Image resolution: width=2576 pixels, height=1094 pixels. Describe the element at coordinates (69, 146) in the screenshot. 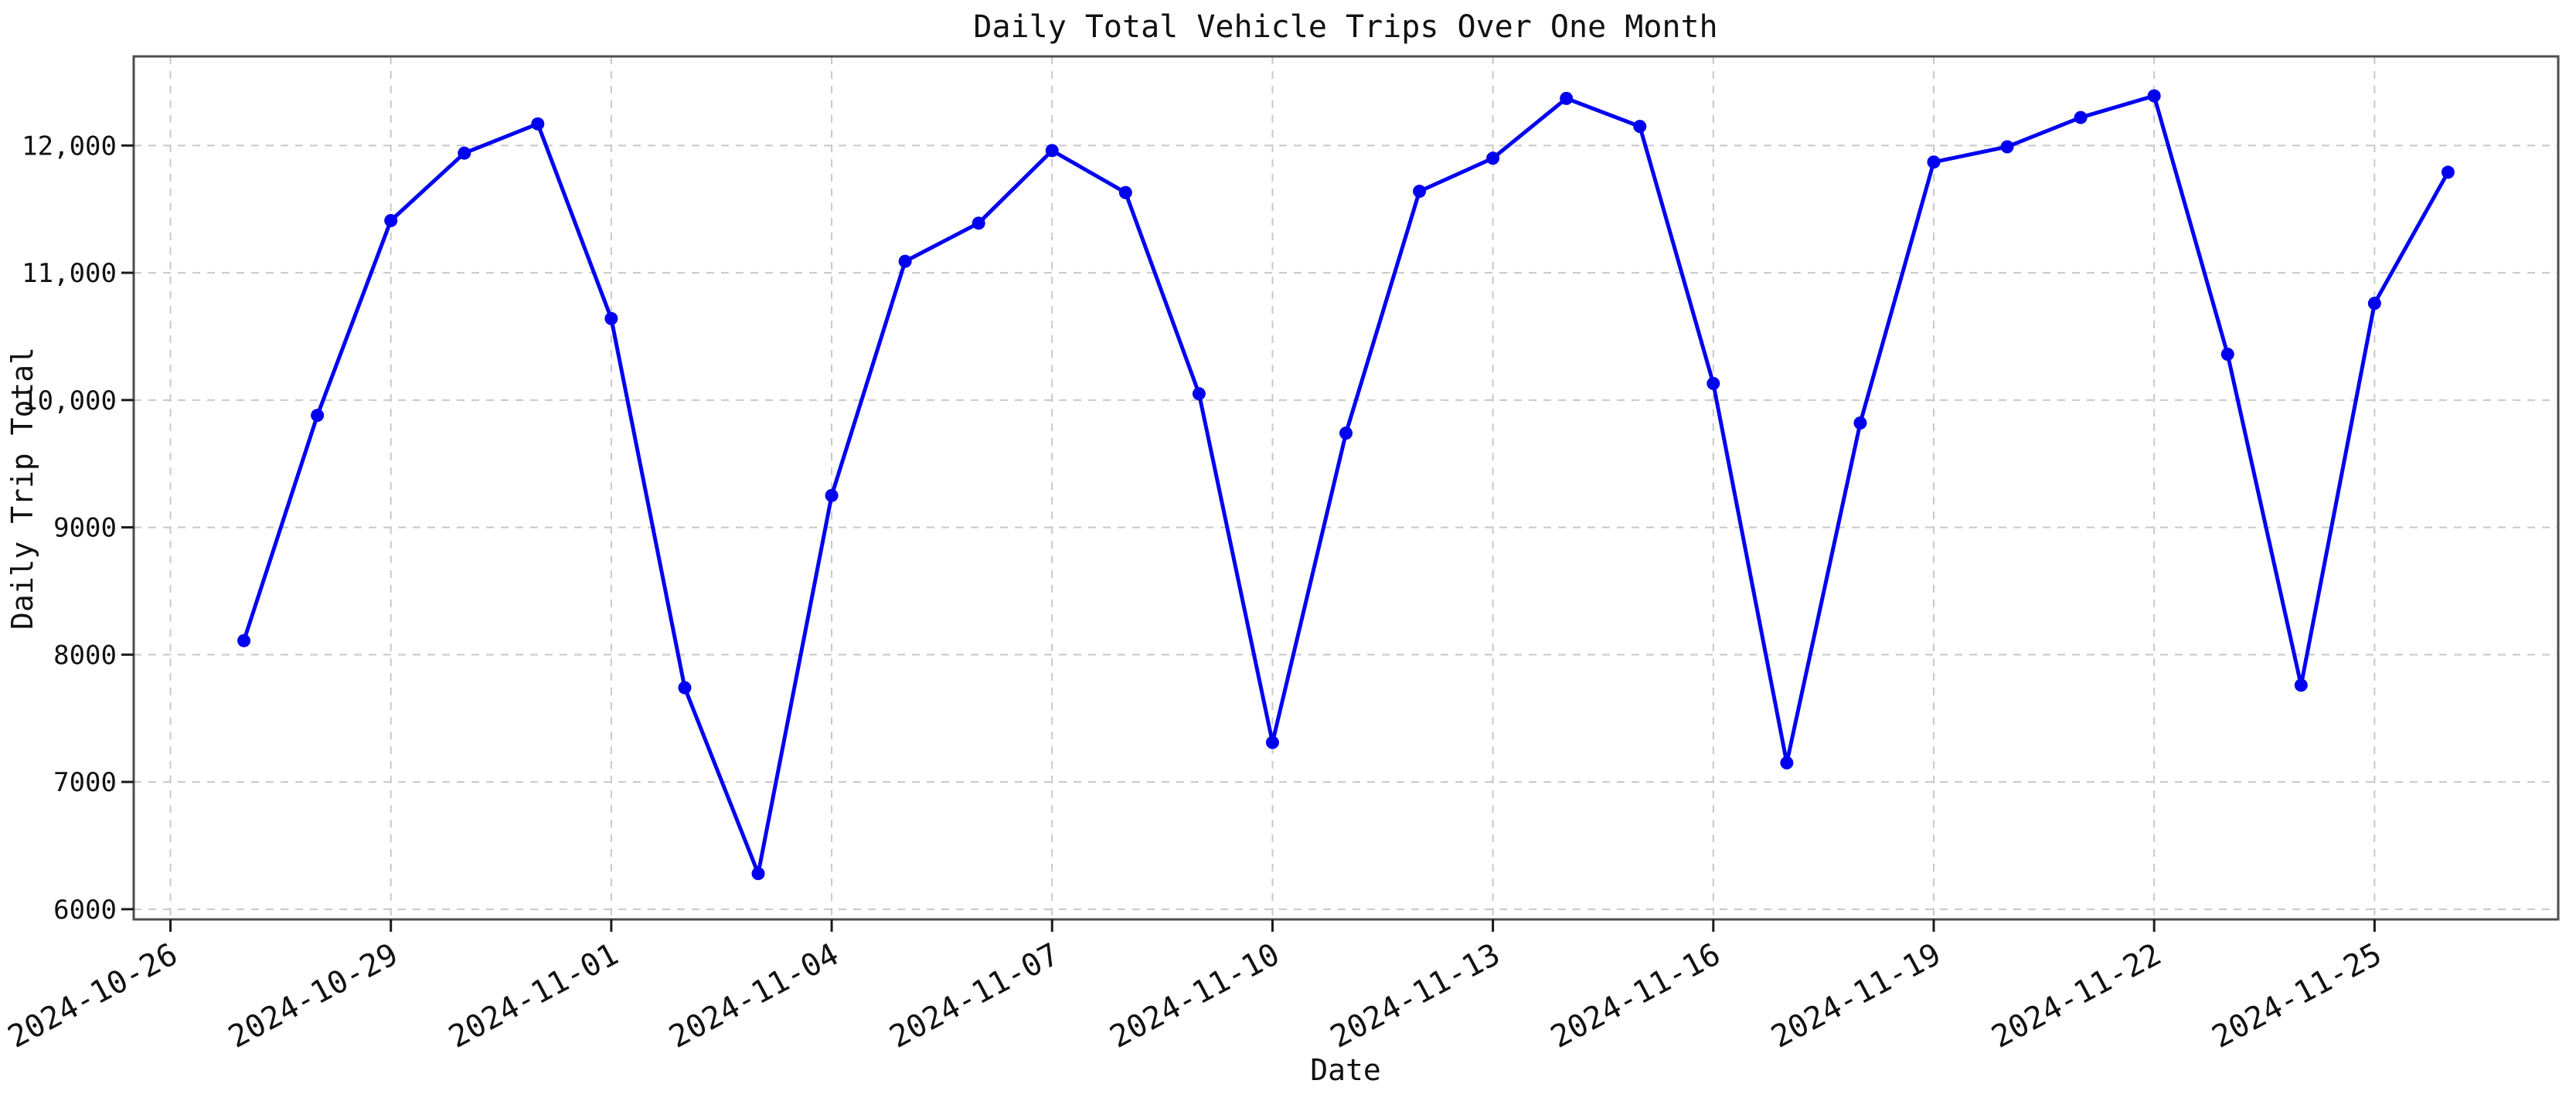

I see `y-tick-label: 12,000` at that location.